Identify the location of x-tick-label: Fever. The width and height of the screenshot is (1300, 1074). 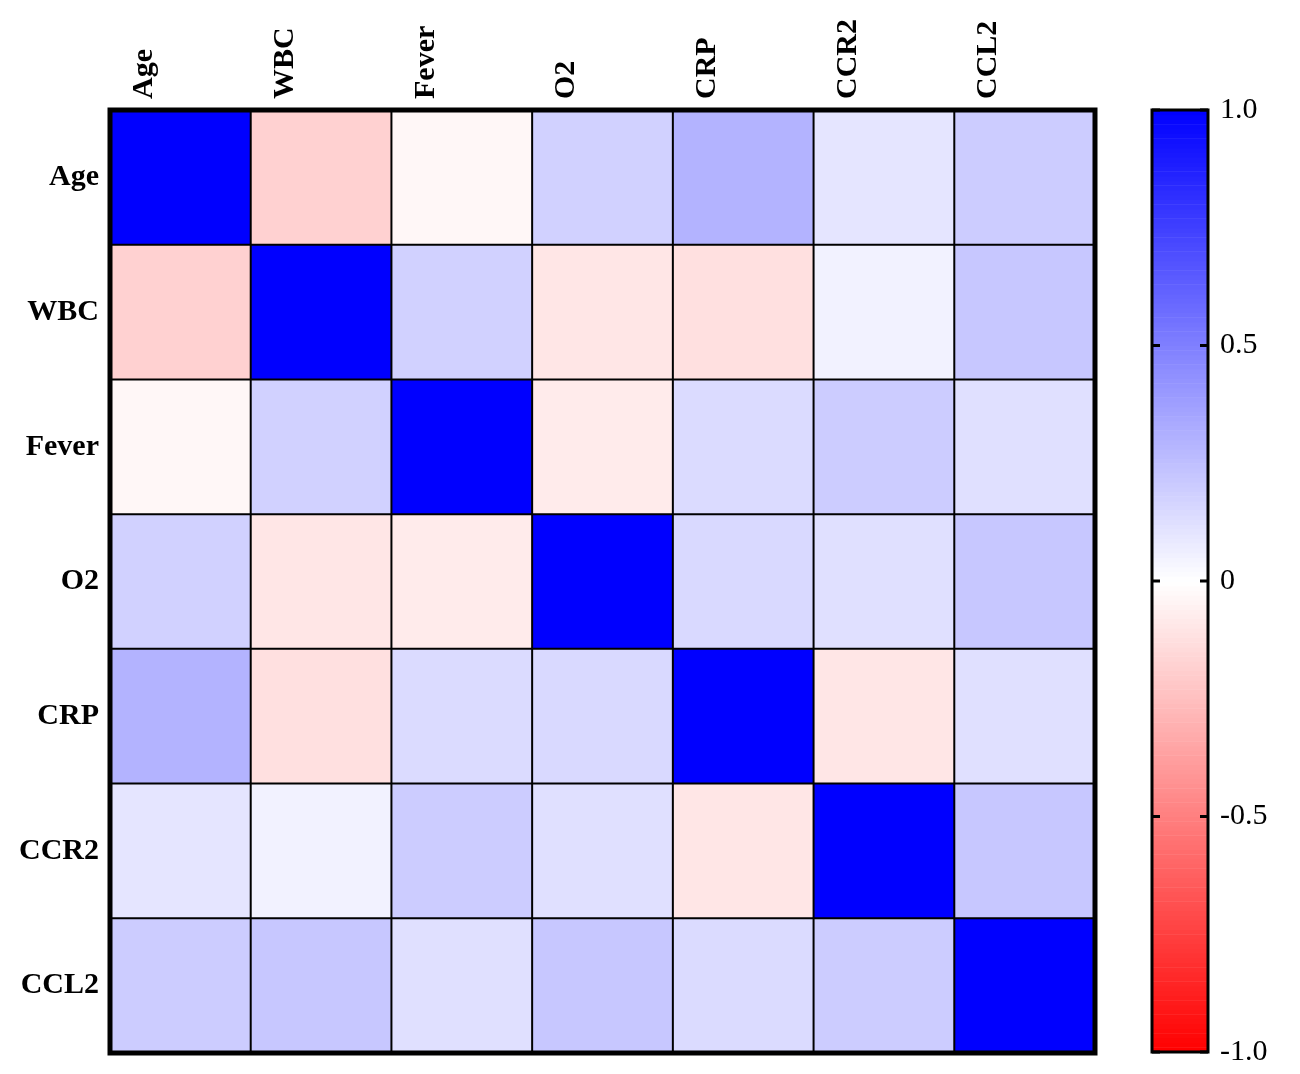
(423, 62).